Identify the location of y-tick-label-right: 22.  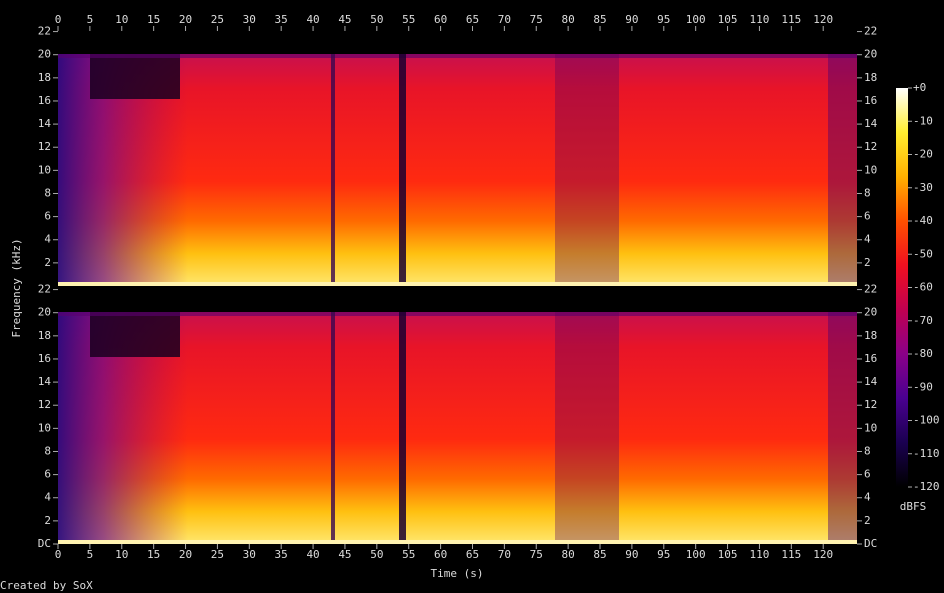
(870, 31).